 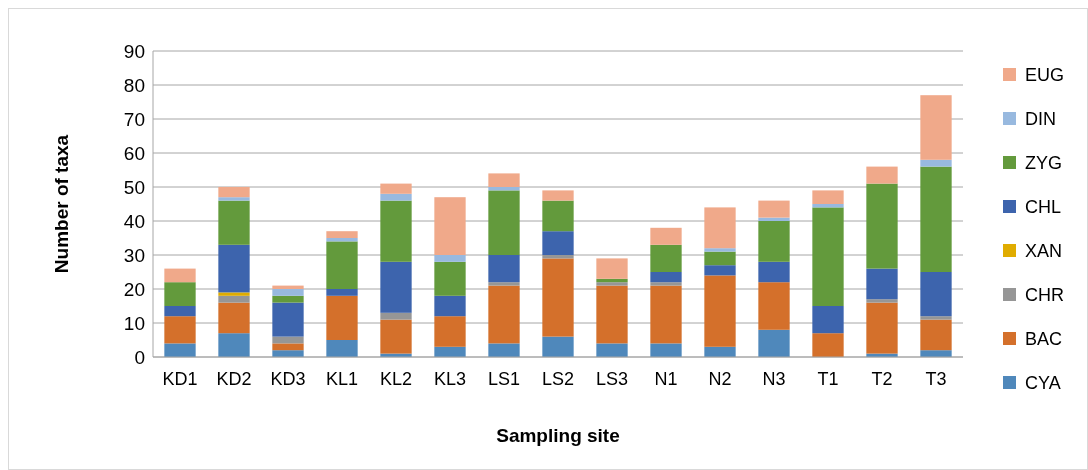 What do you see at coordinates (134, 153) in the screenshot?
I see `y-tick-label: 60` at bounding box center [134, 153].